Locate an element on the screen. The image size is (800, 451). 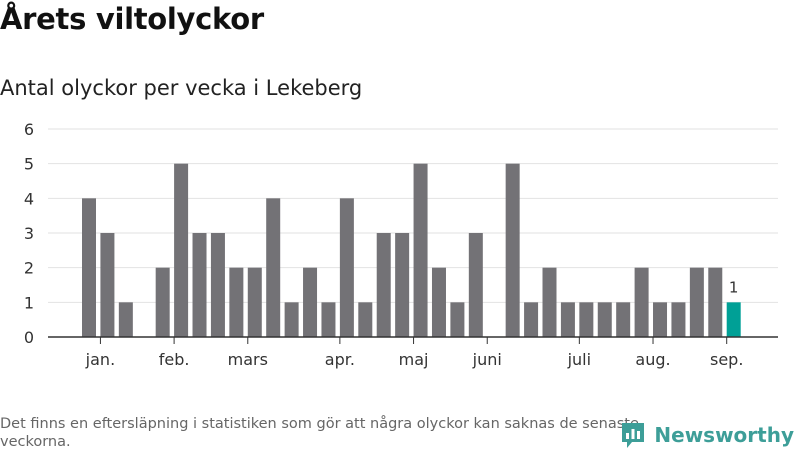
y-tick-label: 2 is located at coordinates (29, 268).